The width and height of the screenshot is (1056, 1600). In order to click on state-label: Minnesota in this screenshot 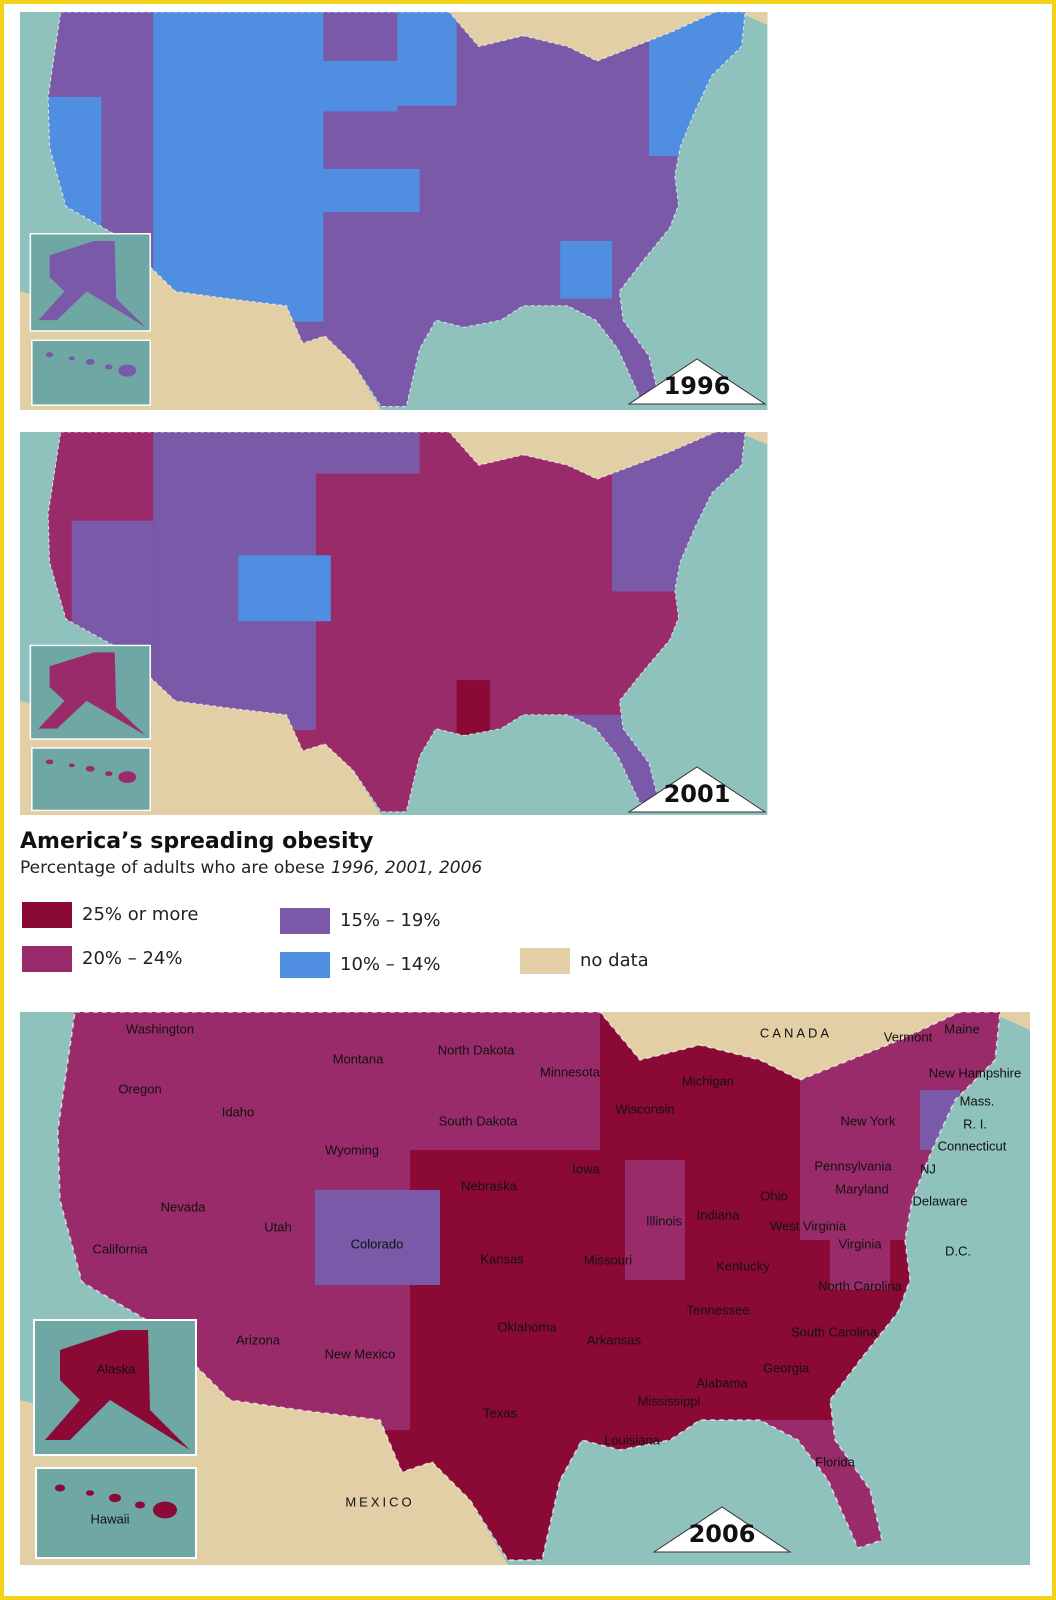, I will do `click(570, 1071)`.